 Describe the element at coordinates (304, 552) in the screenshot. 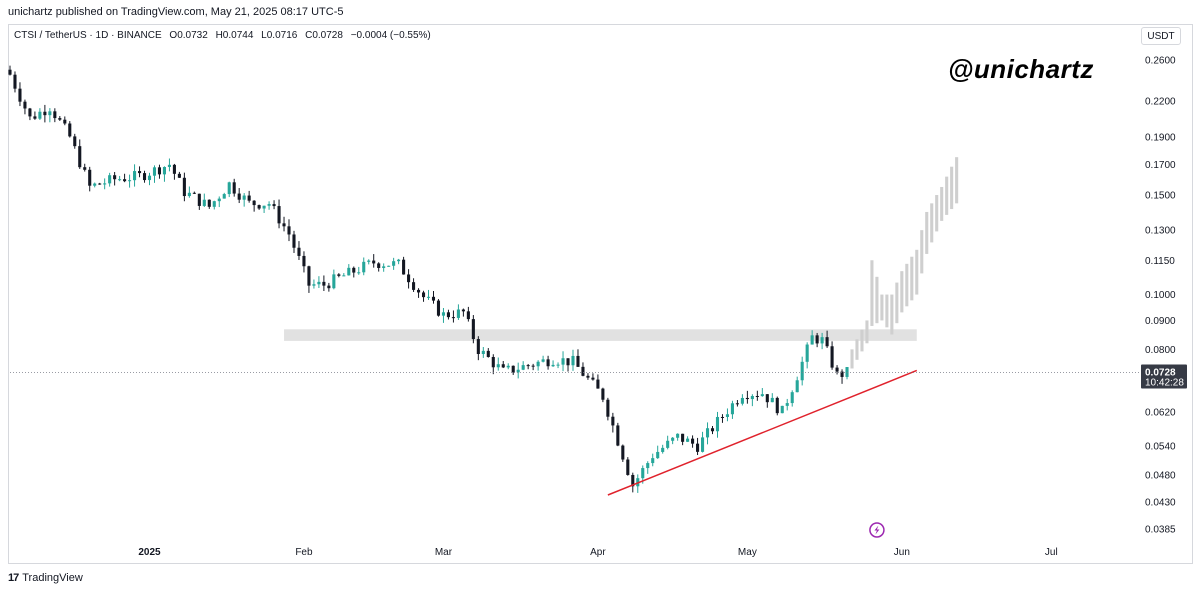

I see `x-tick-label: Feb` at that location.